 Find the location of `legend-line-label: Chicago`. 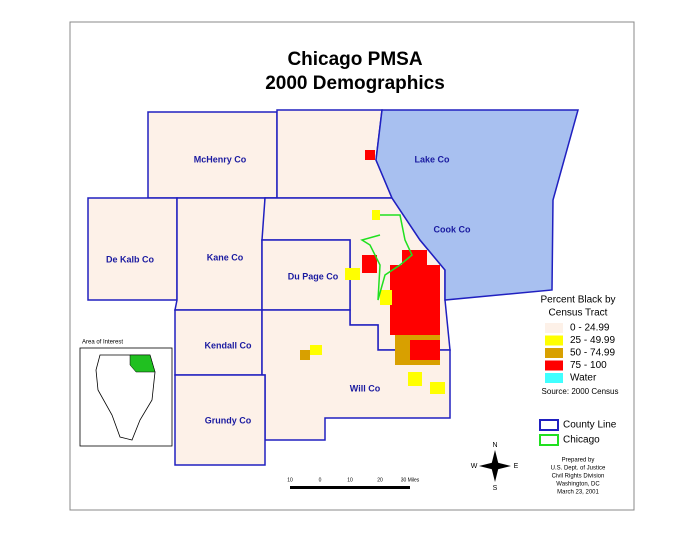

legend-line-label: Chicago is located at coordinates (581, 440).